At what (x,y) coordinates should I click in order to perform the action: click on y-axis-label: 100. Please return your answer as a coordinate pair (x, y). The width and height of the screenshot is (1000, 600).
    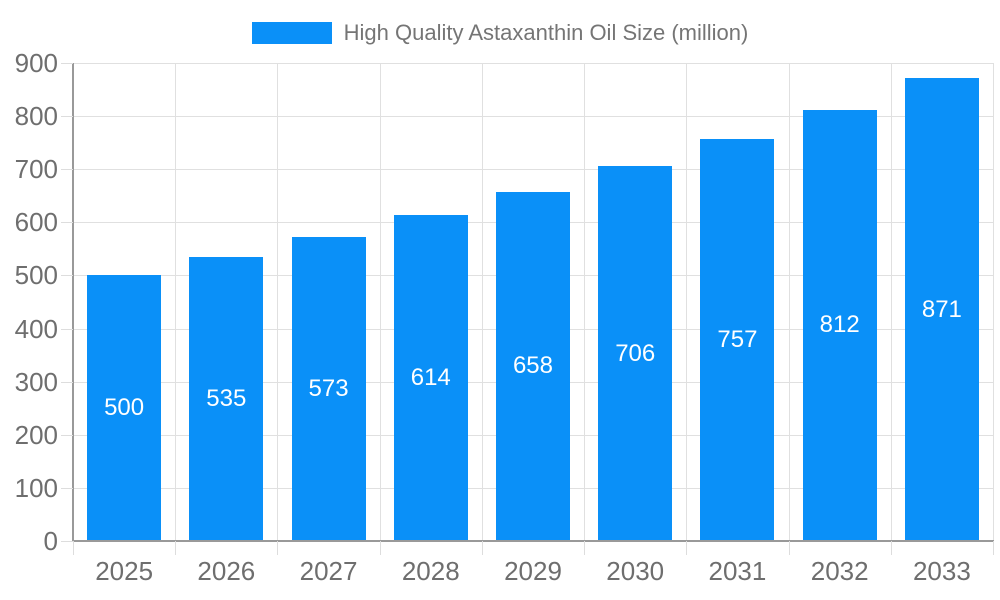
    Looking at the image, I should click on (36, 487).